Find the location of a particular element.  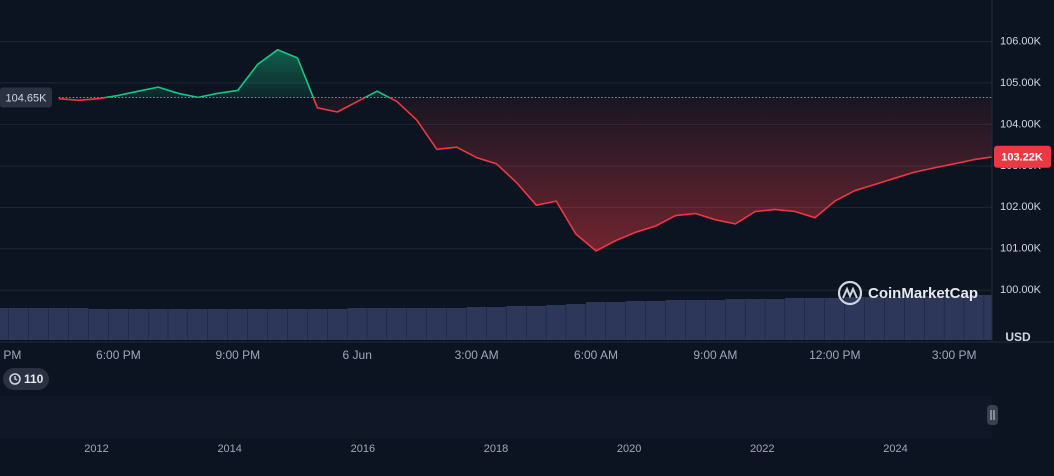

x-tick-label: 12:00 PM is located at coordinates (834, 355).